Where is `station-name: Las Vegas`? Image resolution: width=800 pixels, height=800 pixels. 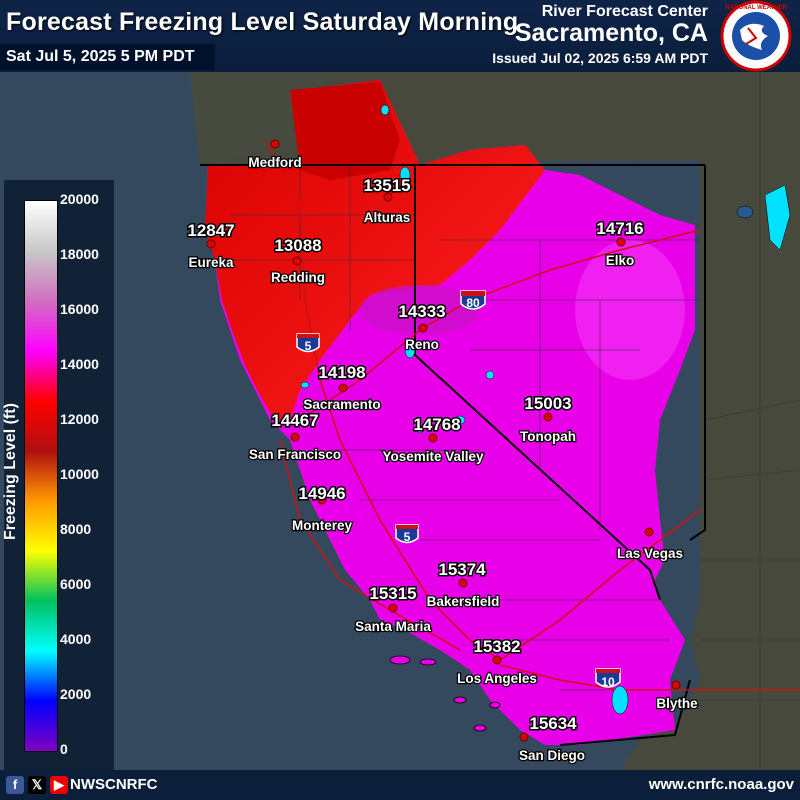
station-name: Las Vegas is located at coordinates (650, 553).